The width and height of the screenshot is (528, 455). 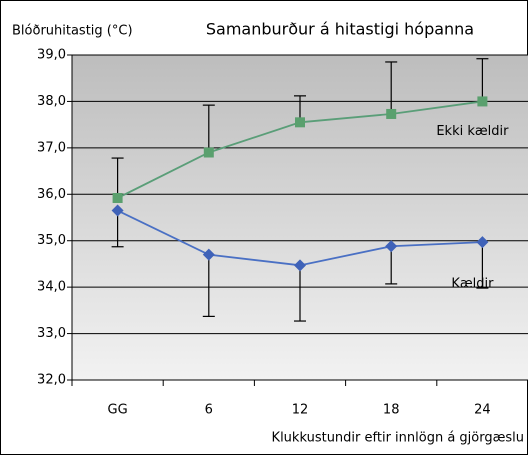 What do you see at coordinates (51, 380) in the screenshot?
I see `y-tick-label: 32,0` at bounding box center [51, 380].